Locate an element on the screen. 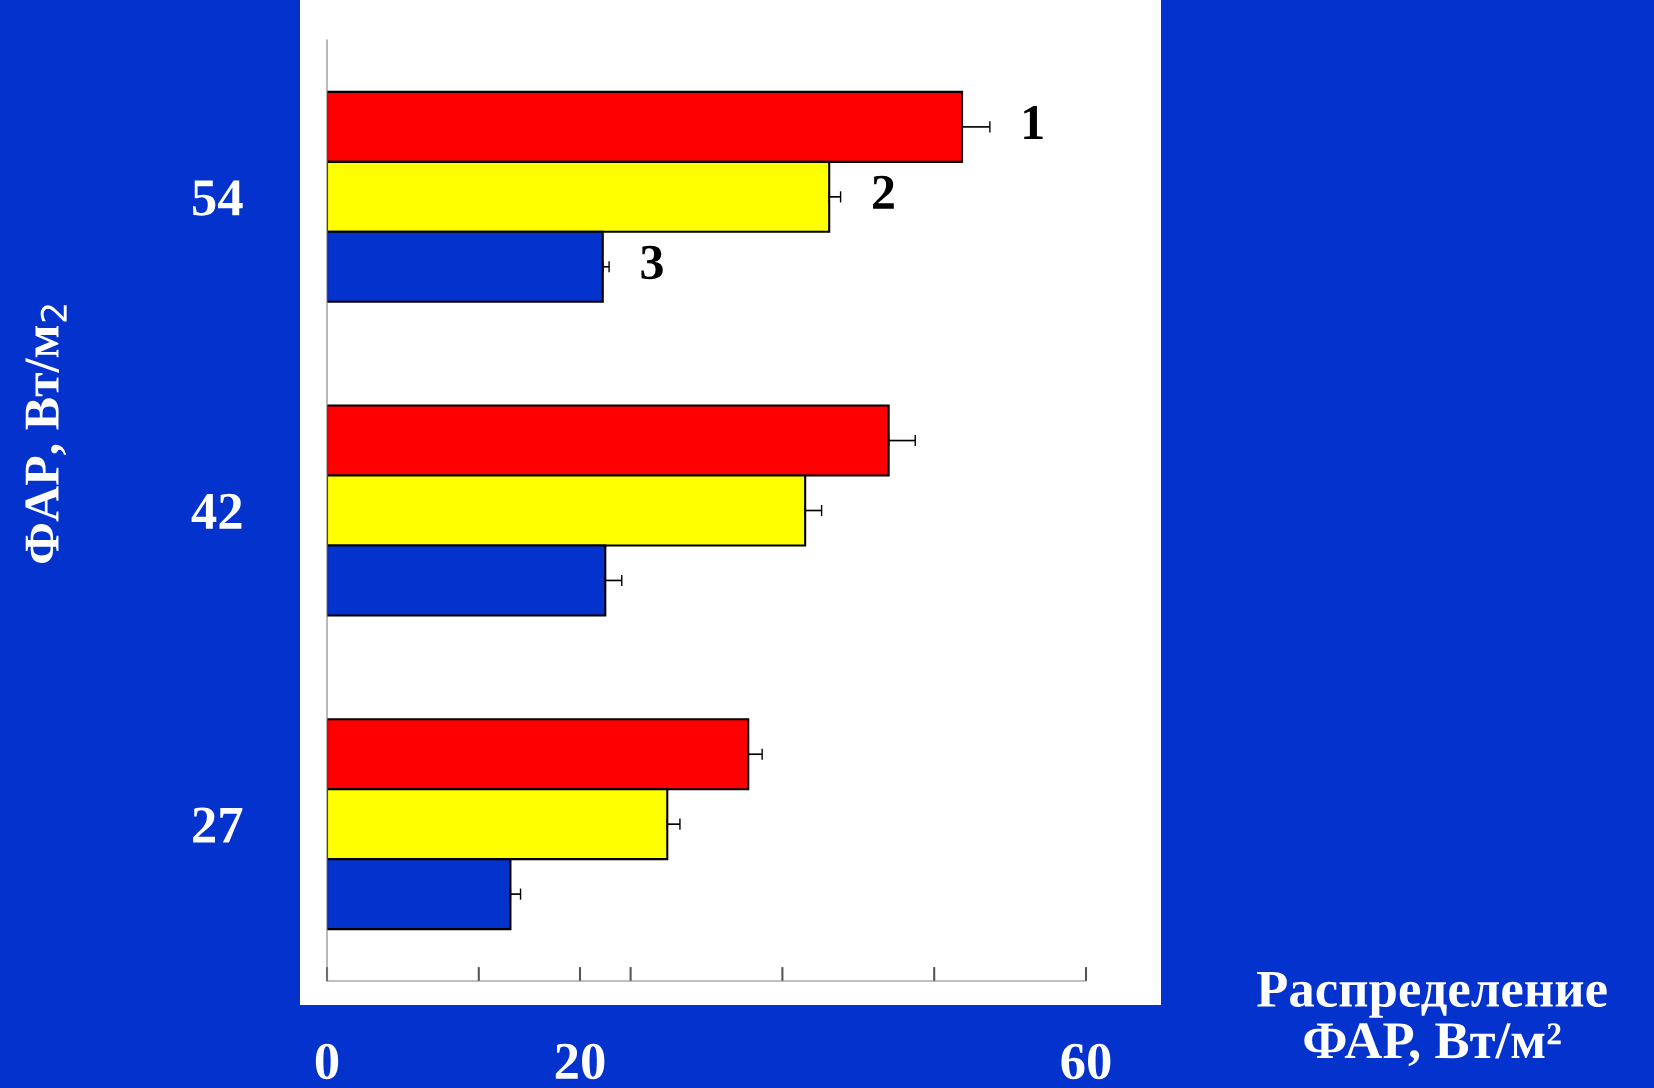 The image size is (1654, 1088). x-tick-label: 60 is located at coordinates (1086, 1061).